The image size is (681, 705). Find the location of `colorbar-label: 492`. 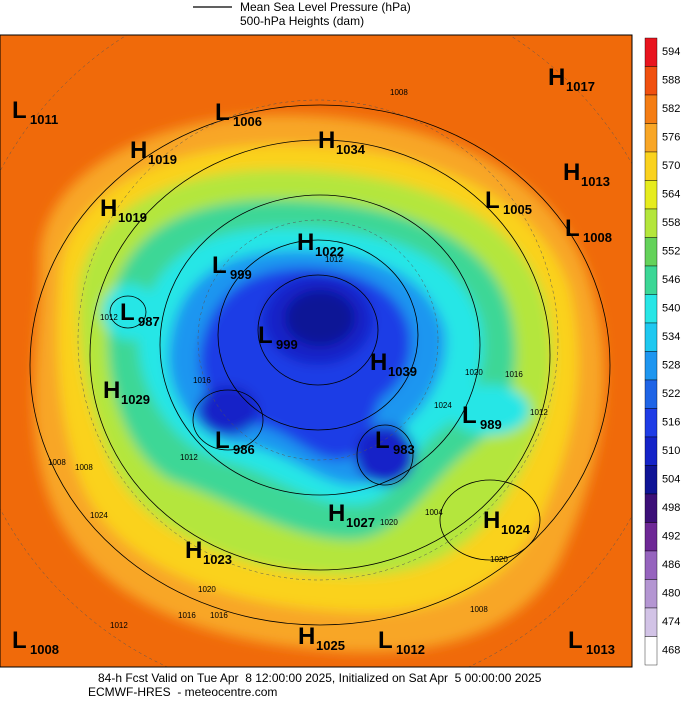

colorbar-label: 492 is located at coordinates (671, 537).